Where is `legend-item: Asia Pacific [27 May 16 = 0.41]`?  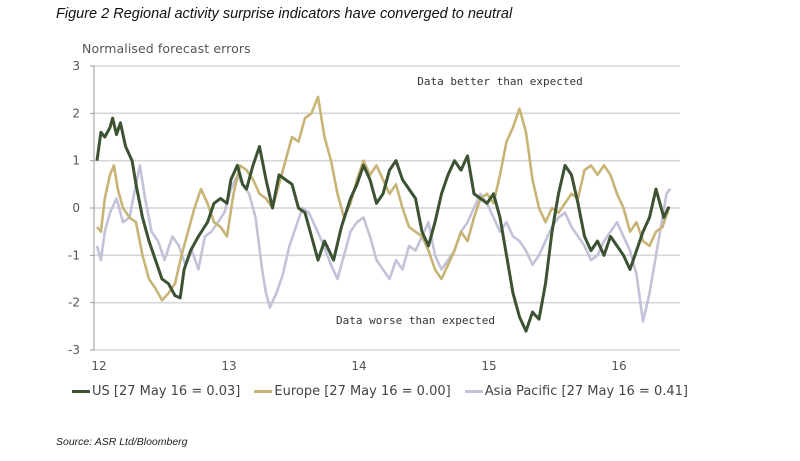 legend-item: Asia Pacific [27 May 16 = 0.41] is located at coordinates (576, 391).